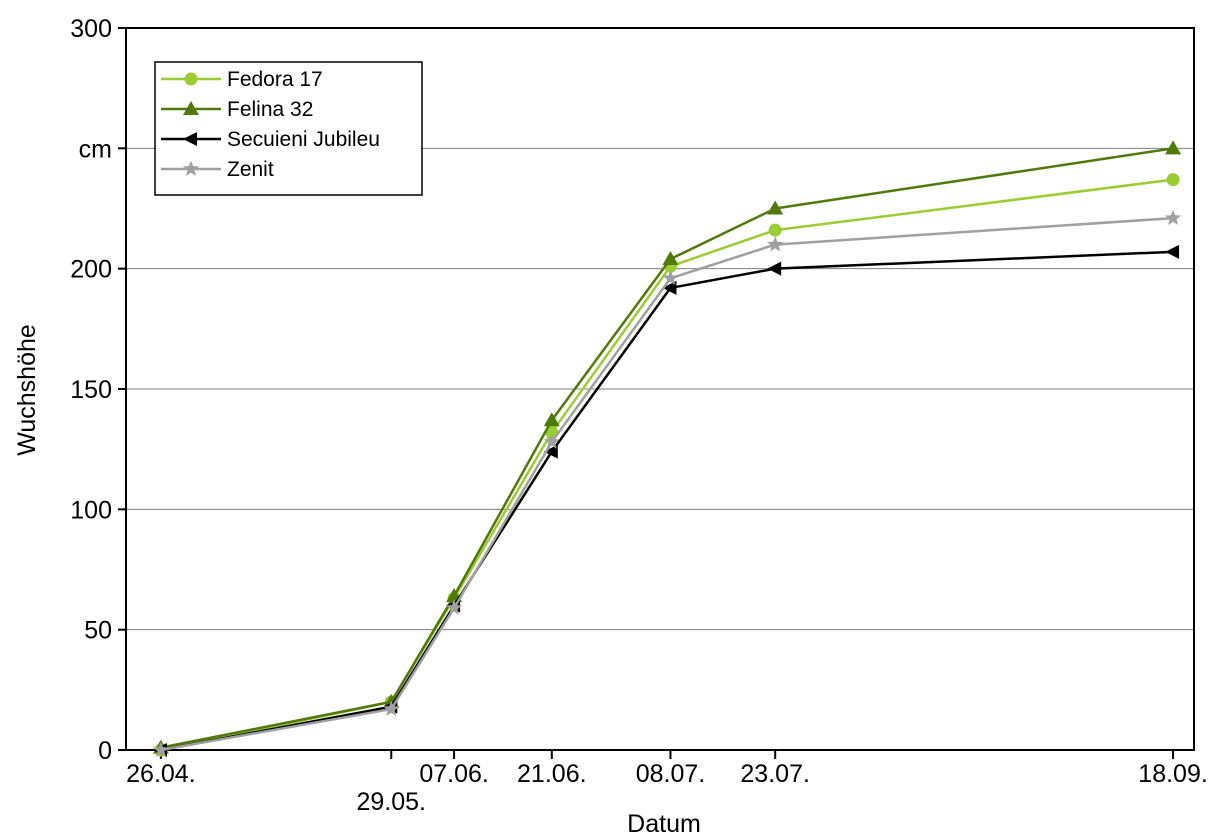 Image resolution: width=1225 pixels, height=836 pixels. I want to click on legend-entry: Zenit, so click(217, 169).